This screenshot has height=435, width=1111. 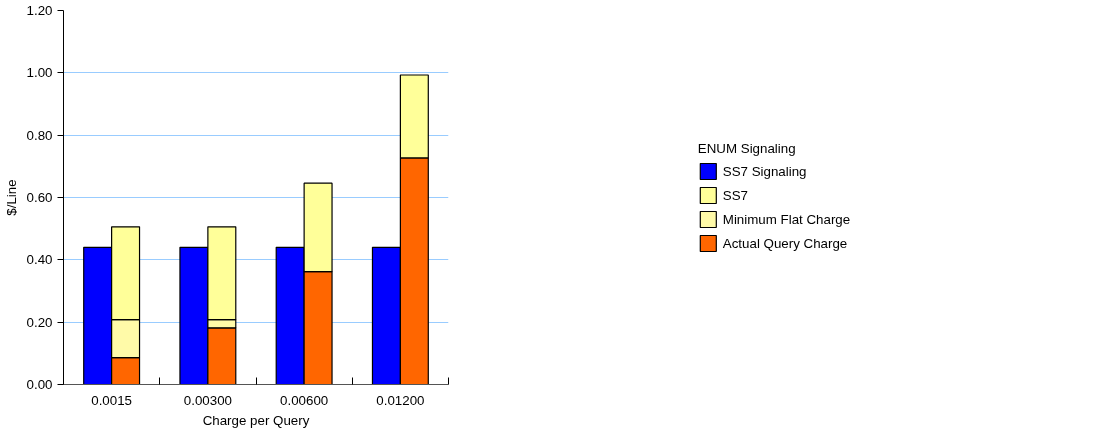 What do you see at coordinates (735, 195) in the screenshot?
I see `legend-label: SS7` at bounding box center [735, 195].